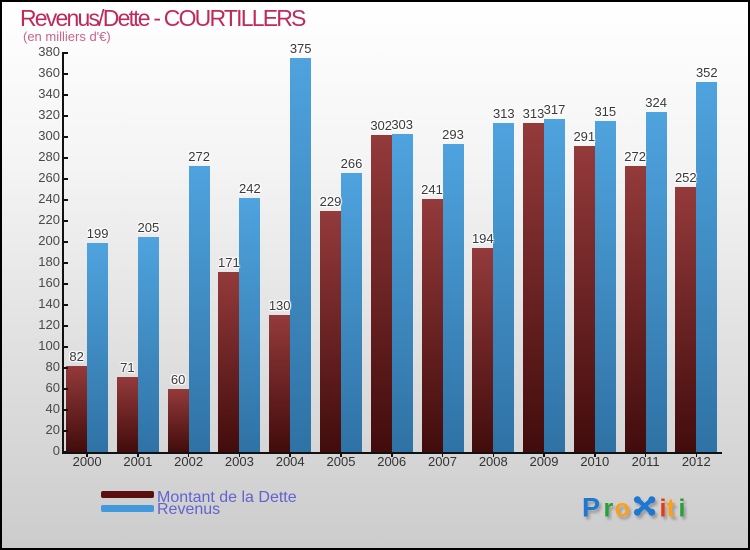 The height and width of the screenshot is (550, 750). What do you see at coordinates (622, 509) in the screenshot?
I see `svg-text: o` at bounding box center [622, 509].